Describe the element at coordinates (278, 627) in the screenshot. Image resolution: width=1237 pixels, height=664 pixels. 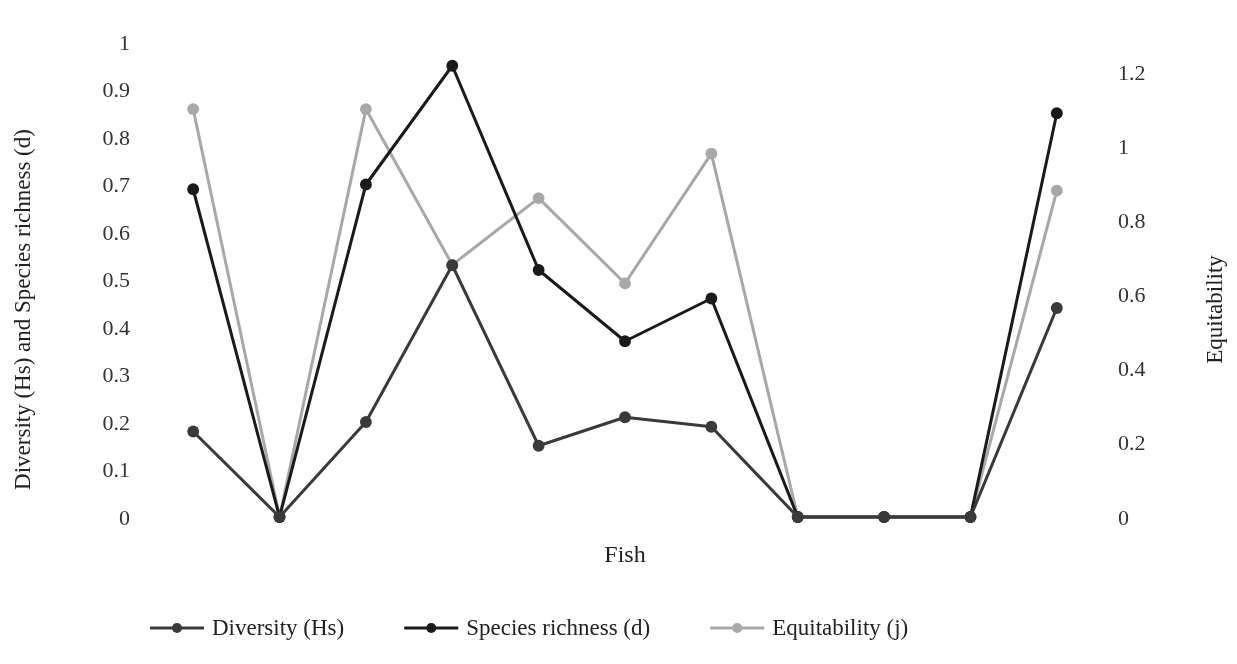
I see `legend-label: Diversity (Hs)` at that location.